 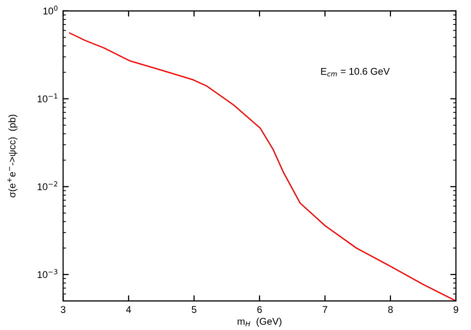 I want to click on x-tick-label: 5, so click(x=194, y=309).